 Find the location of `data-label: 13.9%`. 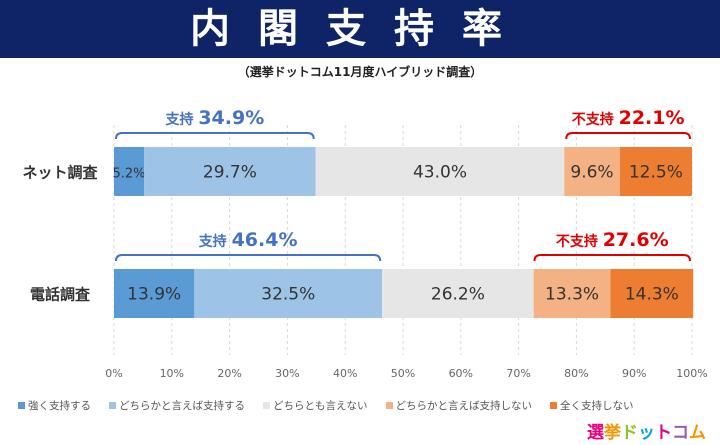

data-label: 13.9% is located at coordinates (154, 295).